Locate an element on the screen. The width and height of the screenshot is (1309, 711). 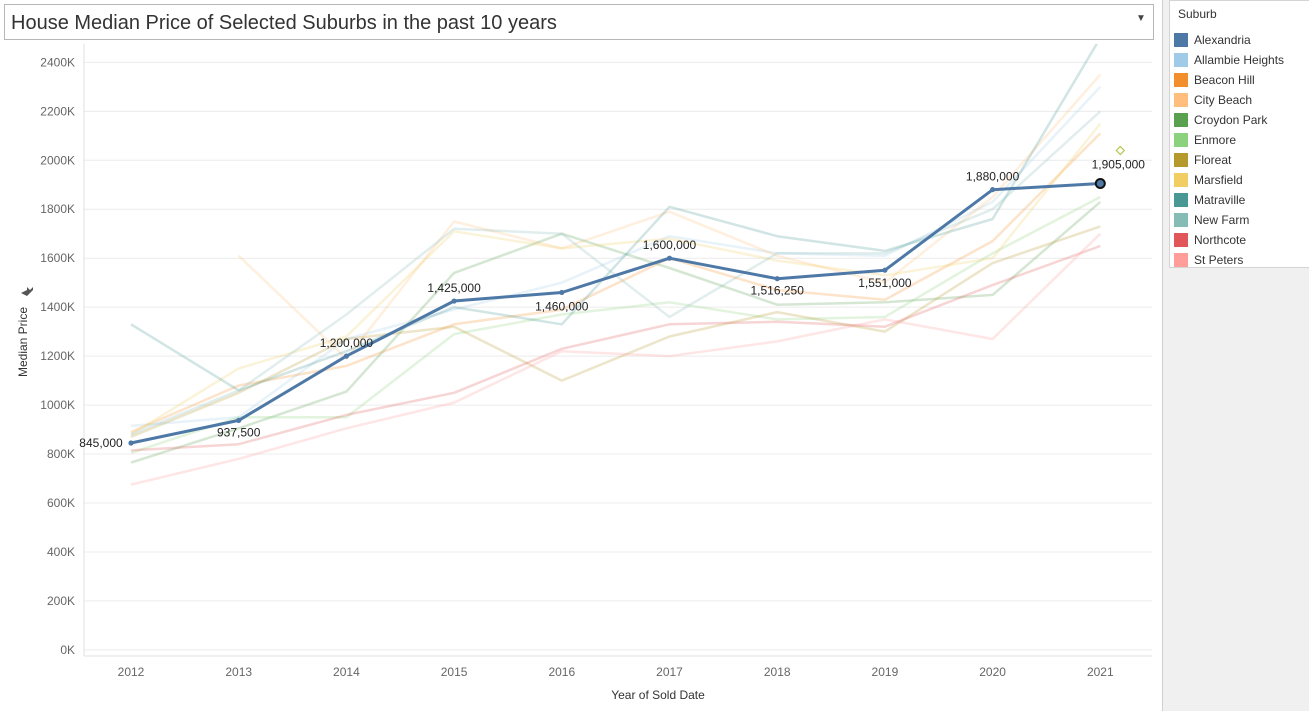
y-tick-label: 1800K is located at coordinates (57, 209).